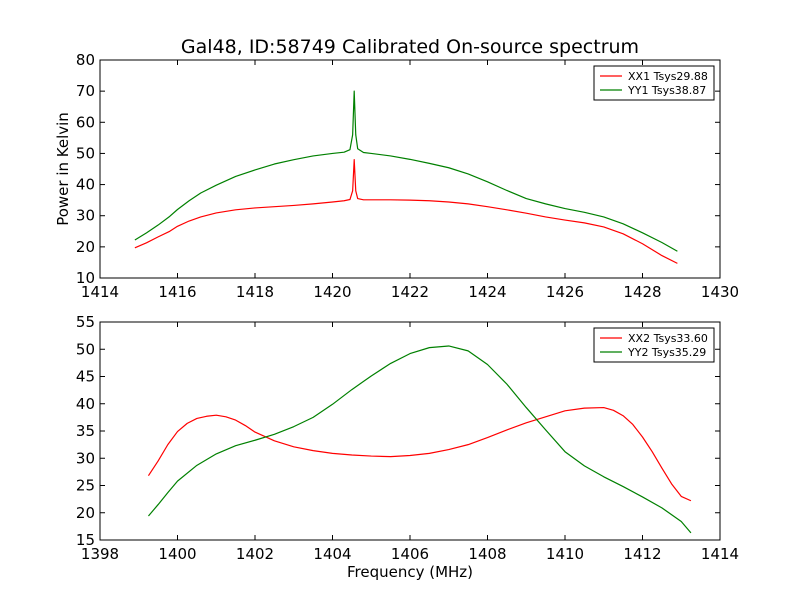  I want to click on bottom-x-tick-label: 1404, so click(332, 554).